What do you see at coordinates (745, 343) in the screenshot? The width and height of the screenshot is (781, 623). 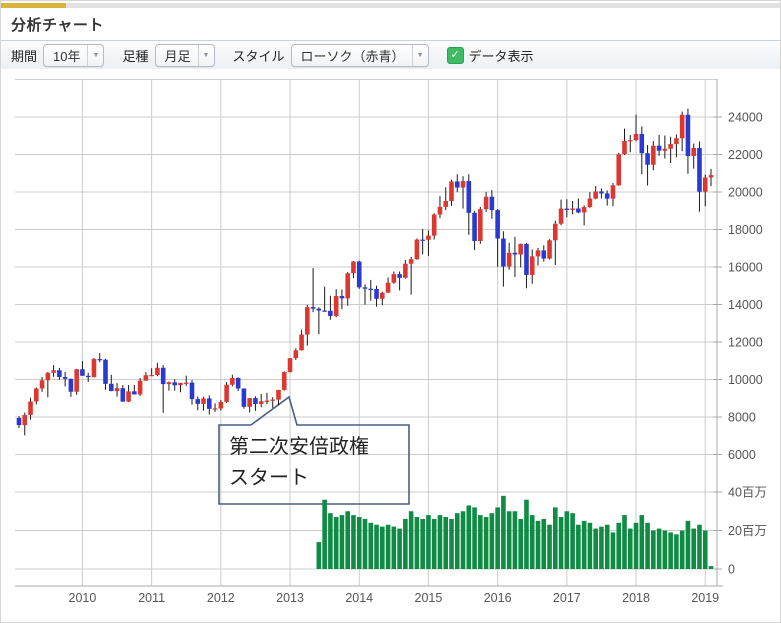 I see `price-axis-label: 12000` at bounding box center [745, 343].